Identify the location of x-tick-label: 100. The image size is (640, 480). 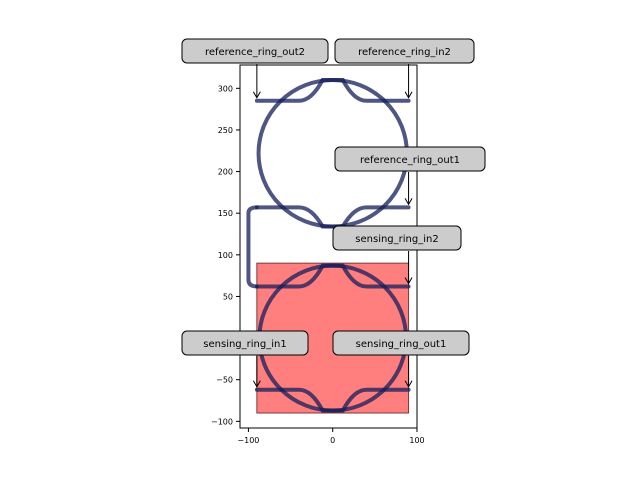
(416, 440).